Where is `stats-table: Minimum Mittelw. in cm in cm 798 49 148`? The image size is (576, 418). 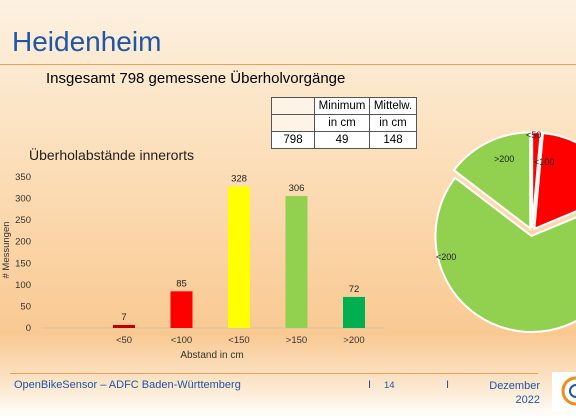
stats-table: Minimum Mittelw. in cm in cm 798 49 148 is located at coordinates (344, 123).